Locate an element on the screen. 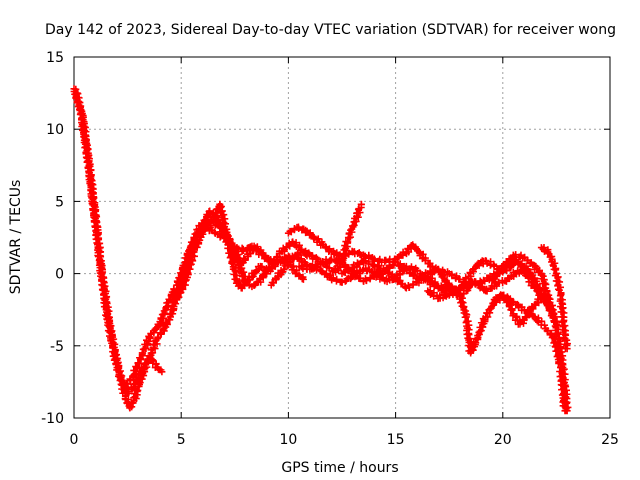  x-tick-label: 15 is located at coordinates (396, 440).